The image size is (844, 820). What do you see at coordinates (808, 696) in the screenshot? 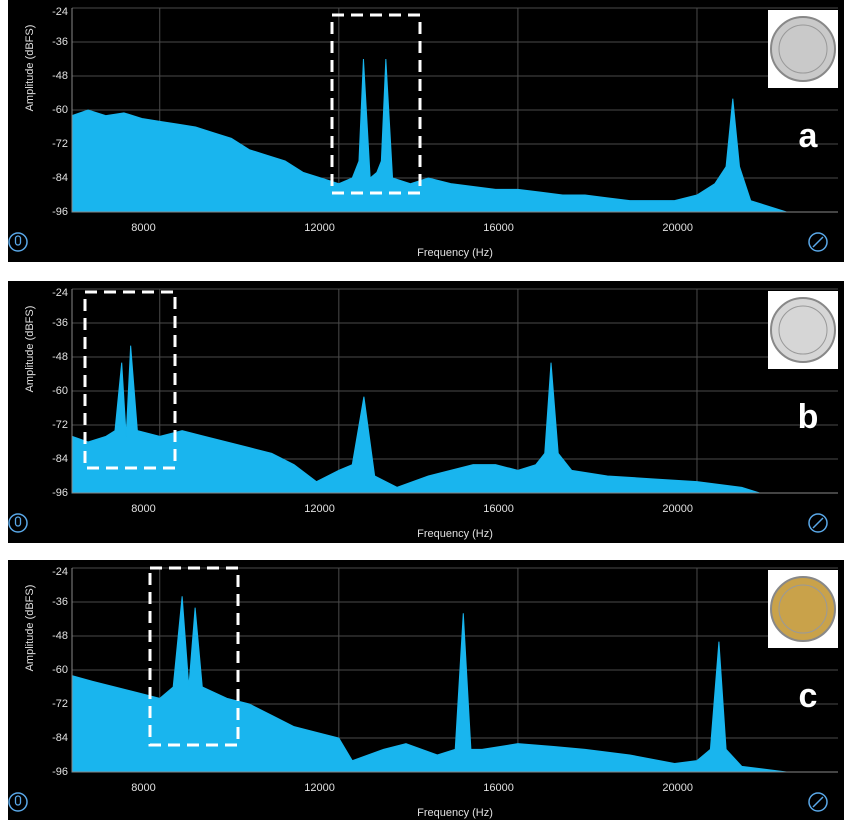
I see `panel-letter: c` at bounding box center [808, 696].